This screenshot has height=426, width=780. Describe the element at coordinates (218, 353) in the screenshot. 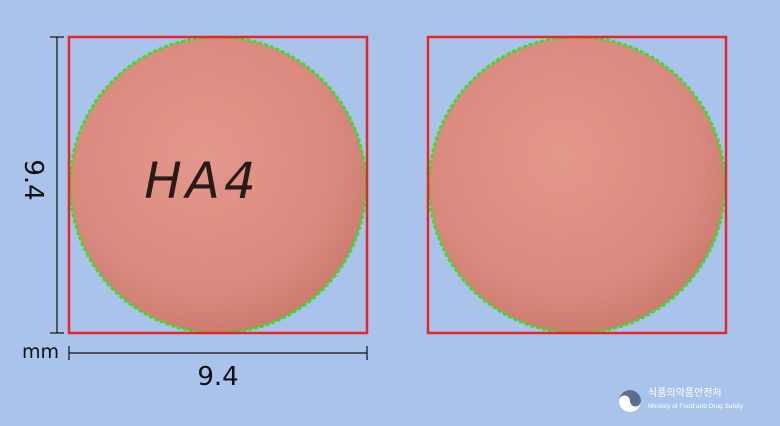

I see `width-dimension-line` at that location.